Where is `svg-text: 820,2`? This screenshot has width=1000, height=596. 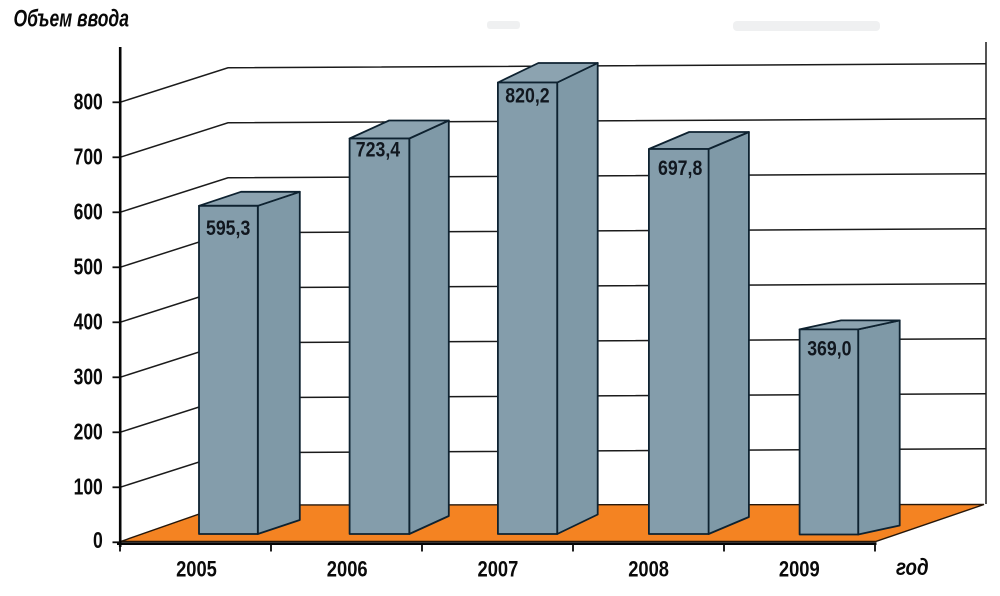 svg-text: 820,2 is located at coordinates (527, 96).